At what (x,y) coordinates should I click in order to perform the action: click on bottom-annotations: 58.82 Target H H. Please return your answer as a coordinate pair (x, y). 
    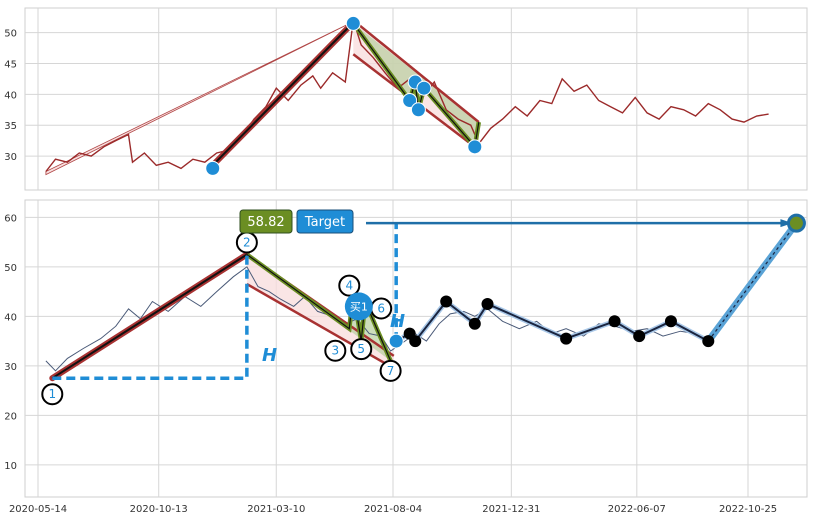
    Looking at the image, I should click on (322, 287).